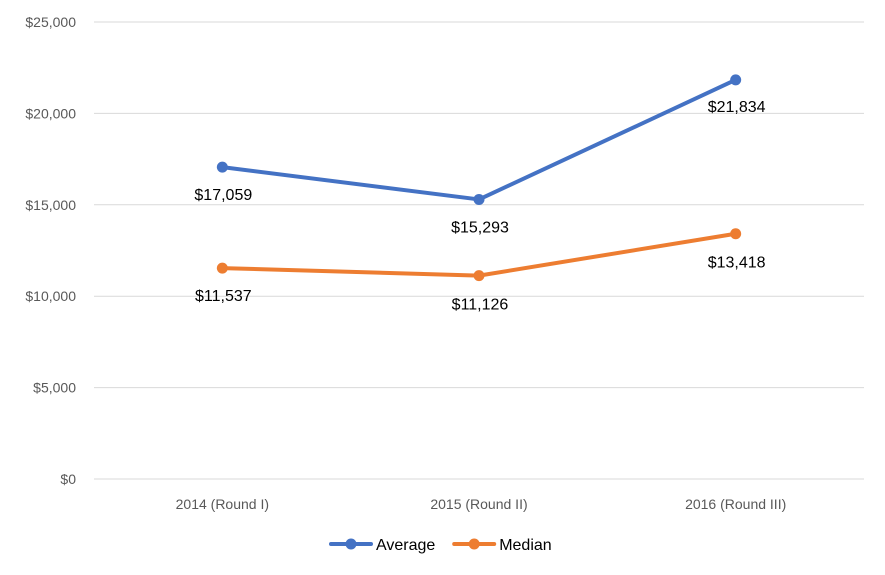  I want to click on legend-item-median: Median, so click(502, 545).